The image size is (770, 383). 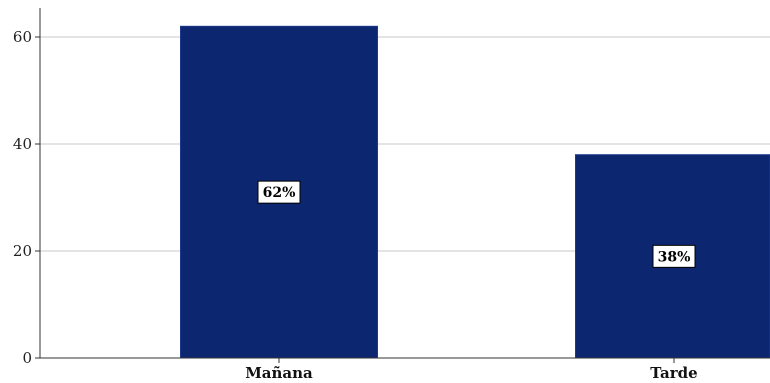 What do you see at coordinates (22, 251) in the screenshot?
I see `y-tick-label: 20` at bounding box center [22, 251].